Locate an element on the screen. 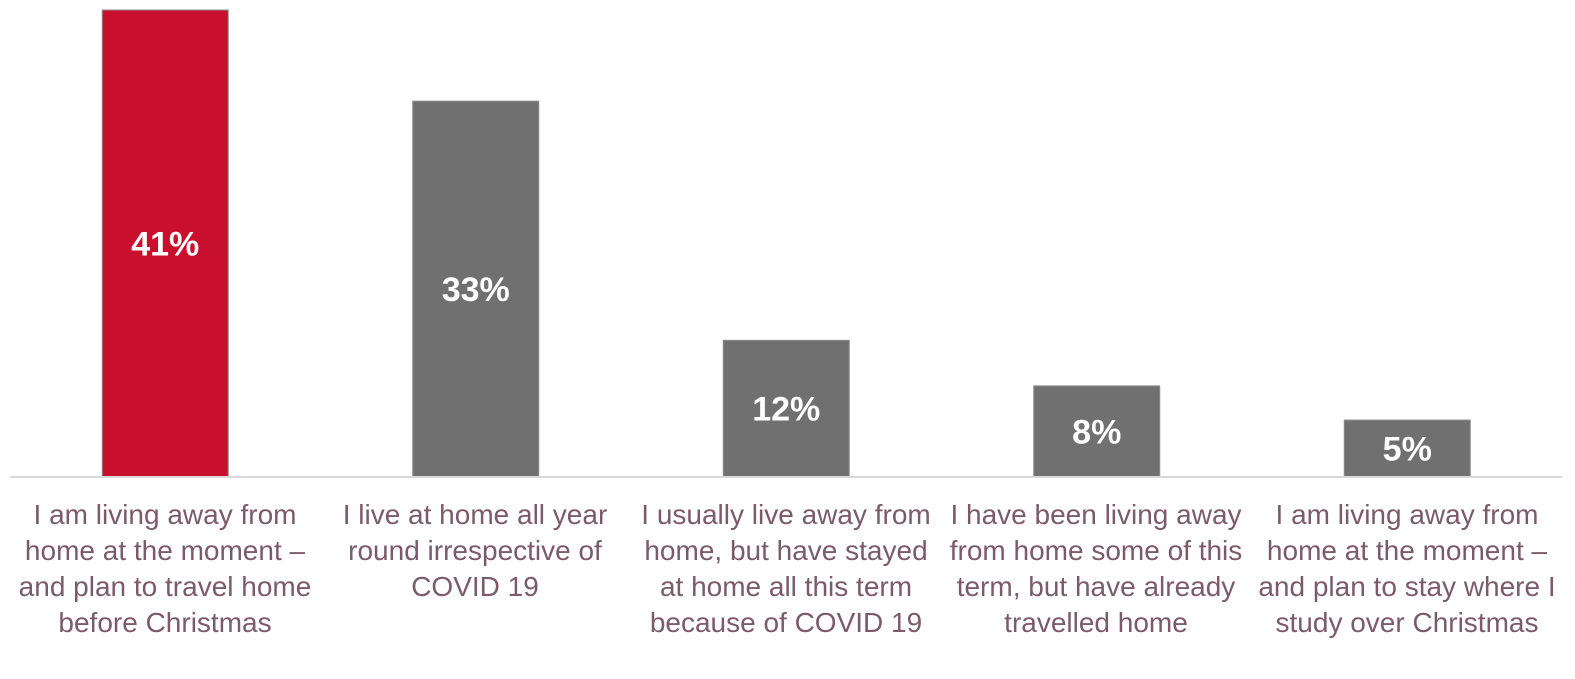 The image size is (1575, 679). value-label-stayed-home-covid: 12% is located at coordinates (786, 410).